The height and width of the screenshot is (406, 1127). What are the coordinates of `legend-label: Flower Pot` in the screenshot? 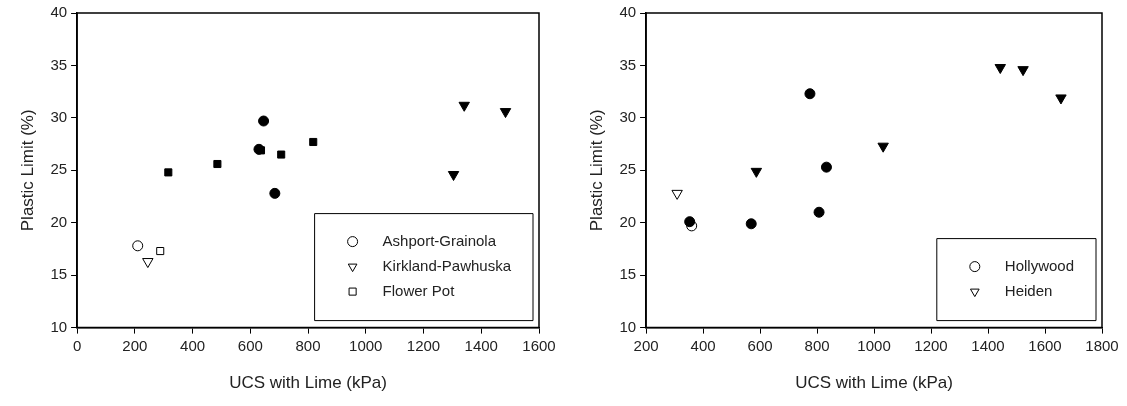 It's located at (419, 290).